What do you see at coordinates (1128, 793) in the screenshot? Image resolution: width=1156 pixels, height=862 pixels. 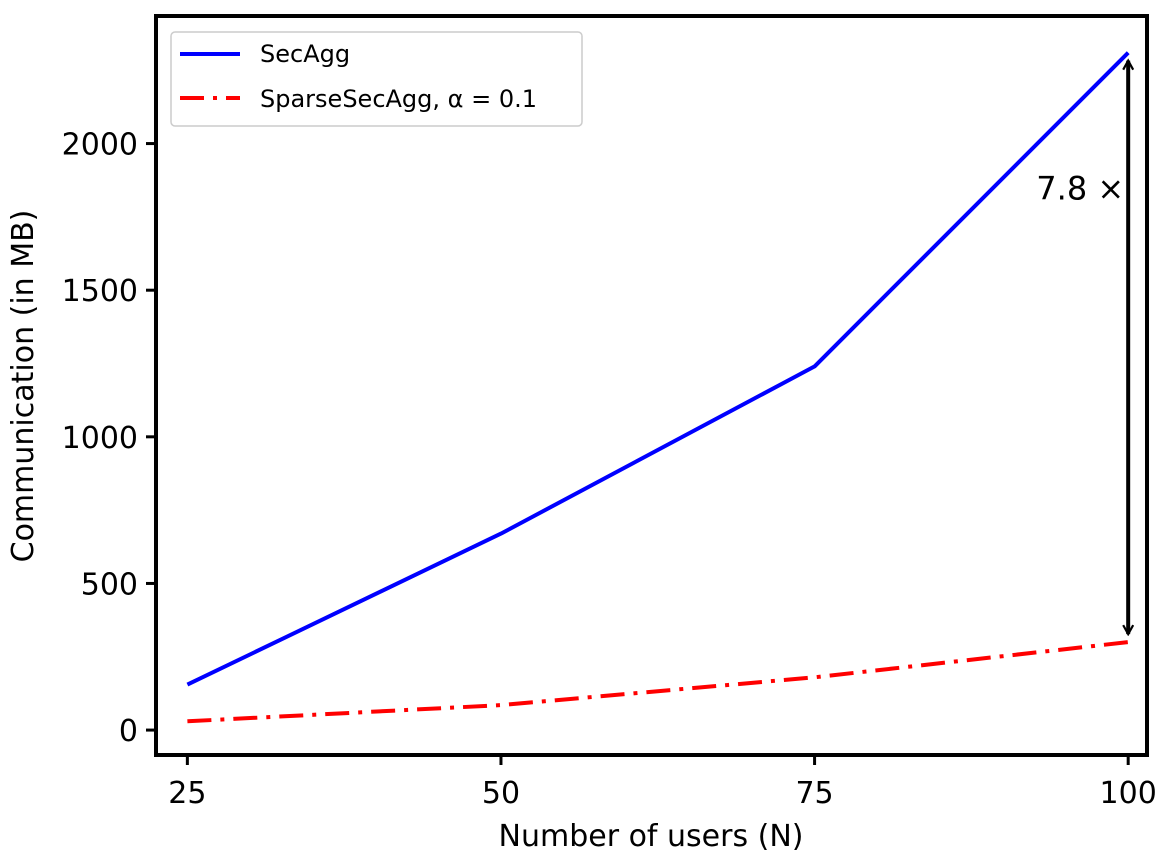 I see `x-tick-label: 100` at bounding box center [1128, 793].